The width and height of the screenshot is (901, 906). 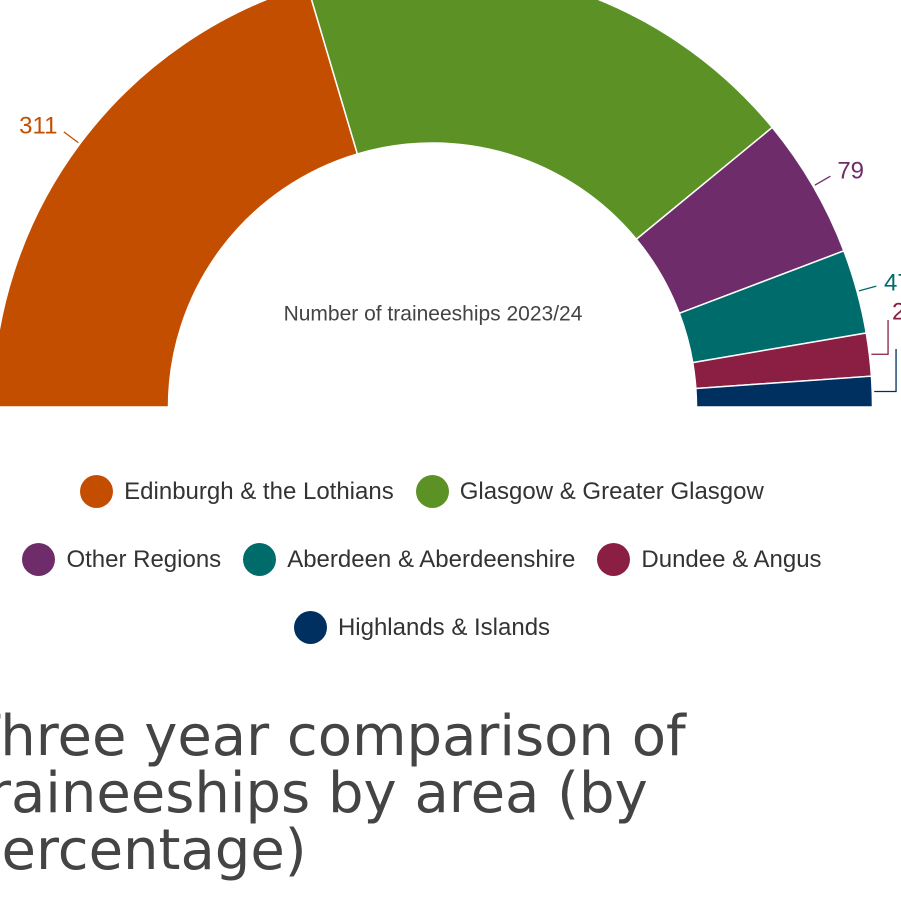 What do you see at coordinates (611, 491) in the screenshot?
I see `legend-label: Glasgow & Greater Glasgow` at bounding box center [611, 491].